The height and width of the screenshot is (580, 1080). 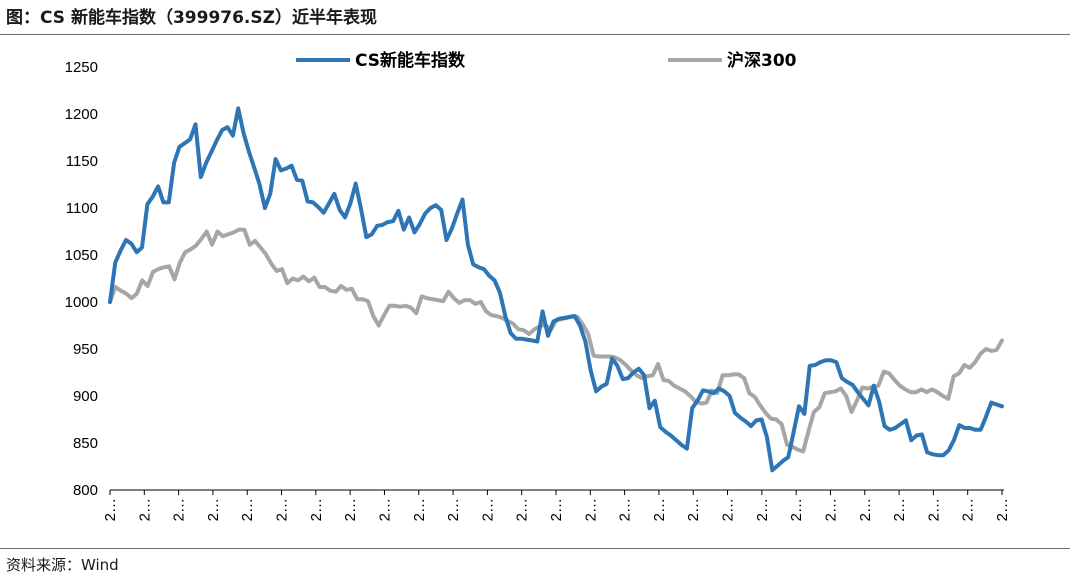 What do you see at coordinates (81, 255) in the screenshot?
I see `y-tick-label-1050: 1050` at bounding box center [81, 255].